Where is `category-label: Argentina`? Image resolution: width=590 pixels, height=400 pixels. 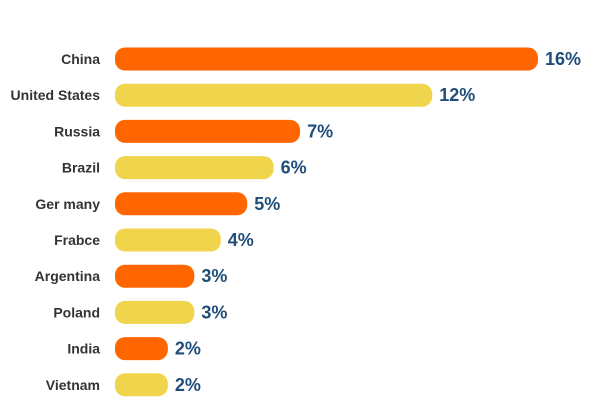 category-label: Argentina is located at coordinates (68, 276).